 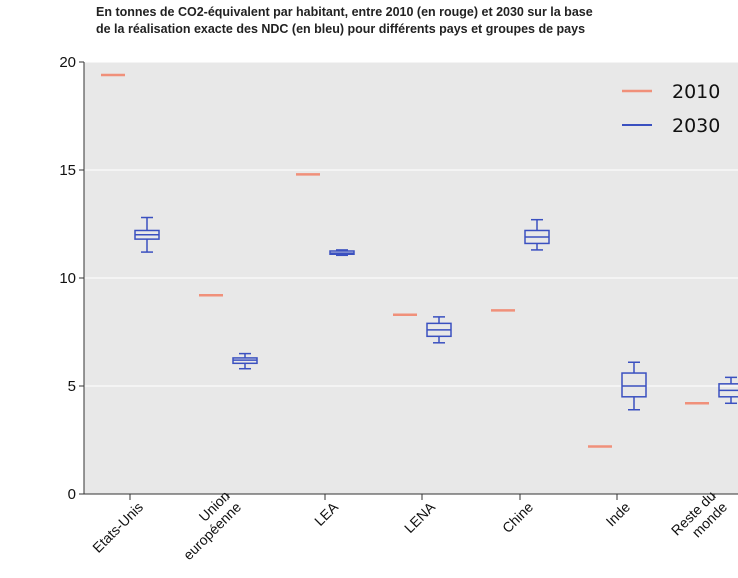 I want to click on x-tick-label: LENA, so click(x=420, y=517).